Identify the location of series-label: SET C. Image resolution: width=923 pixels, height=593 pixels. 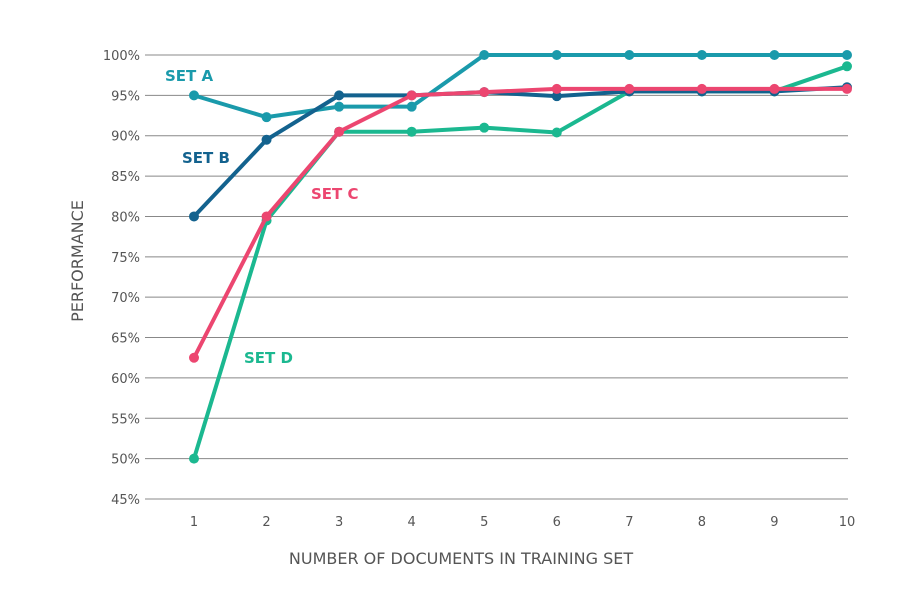
(335, 194).